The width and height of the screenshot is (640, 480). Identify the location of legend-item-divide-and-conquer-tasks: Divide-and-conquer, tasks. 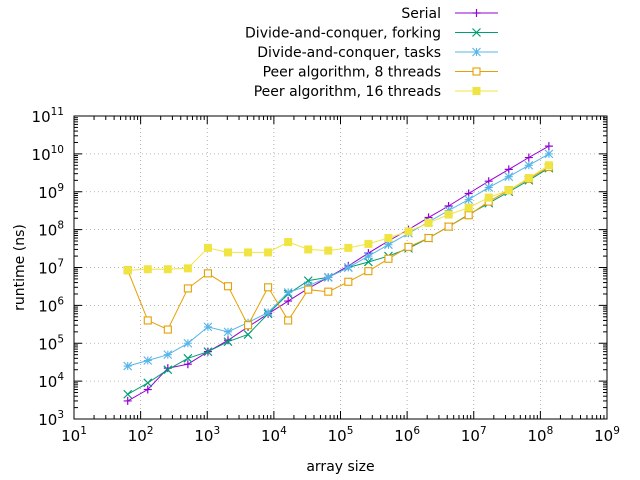
(377, 53).